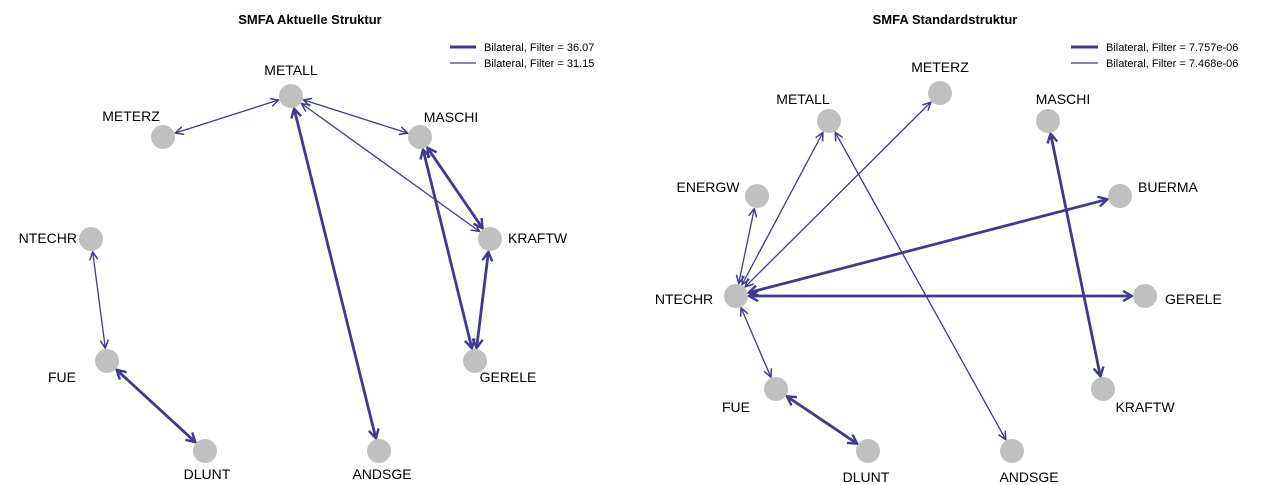 Image resolution: width=1267 pixels, height=485 pixels. Describe the element at coordinates (1120, 196) in the screenshot. I see `node-buerma` at that location.